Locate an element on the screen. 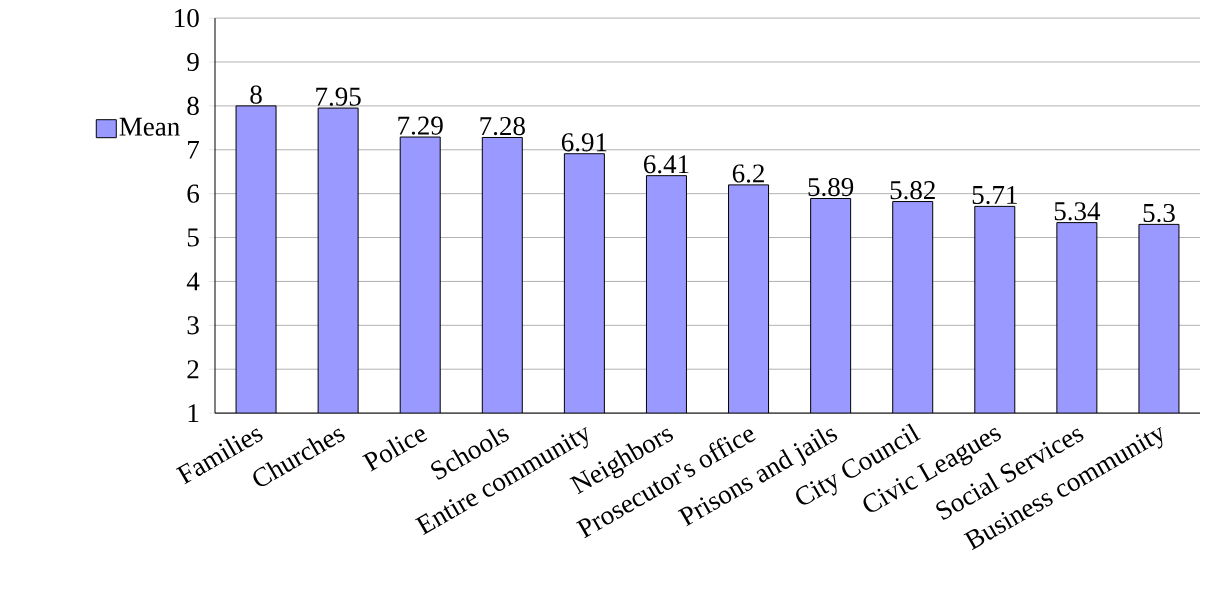 Image resolution: width=1216 pixels, height=602 pixels. data-label: 7.28 is located at coordinates (502, 126).